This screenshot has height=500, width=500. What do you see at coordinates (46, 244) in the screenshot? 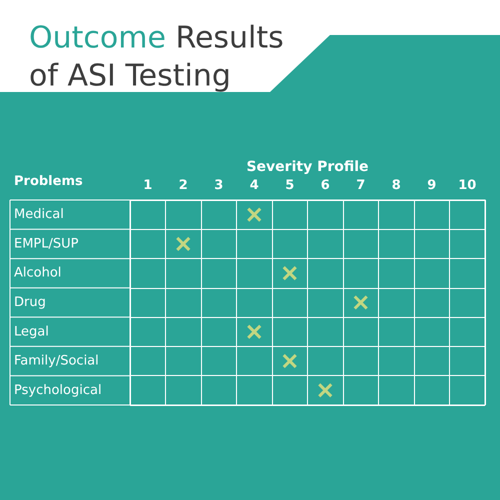
I see `y-tick-label: EMPL/SUP` at bounding box center [46, 244].